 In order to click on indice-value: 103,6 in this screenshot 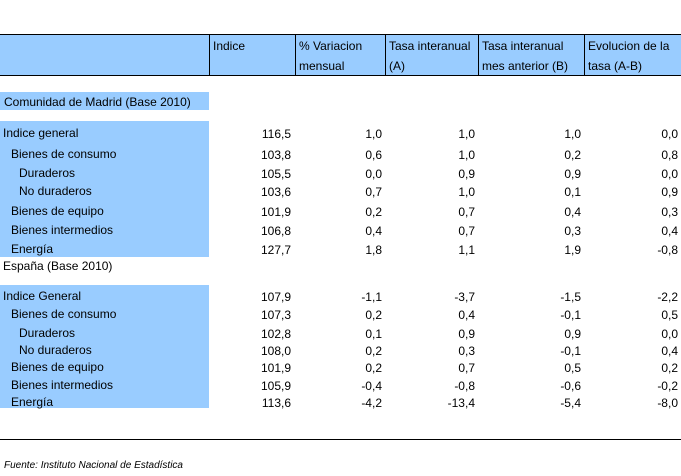, I will do `click(275, 192)`.